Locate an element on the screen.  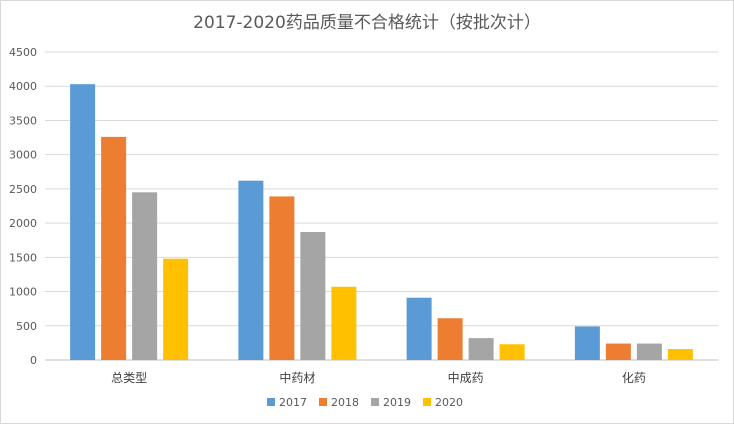
y-tick-label: 500 is located at coordinates (26, 326).